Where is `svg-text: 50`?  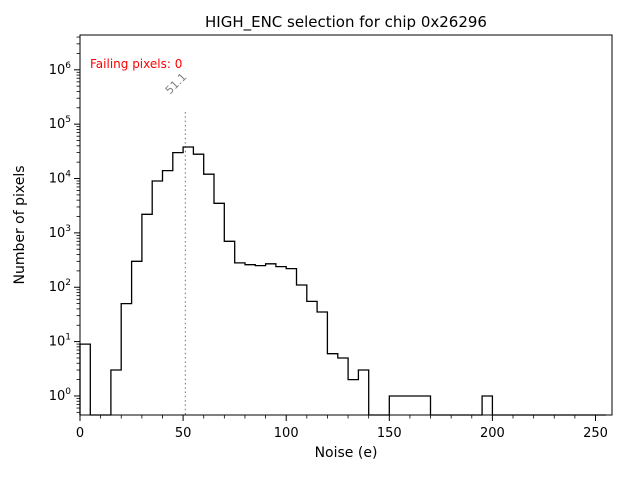 svg-text: 50 is located at coordinates (183, 433).